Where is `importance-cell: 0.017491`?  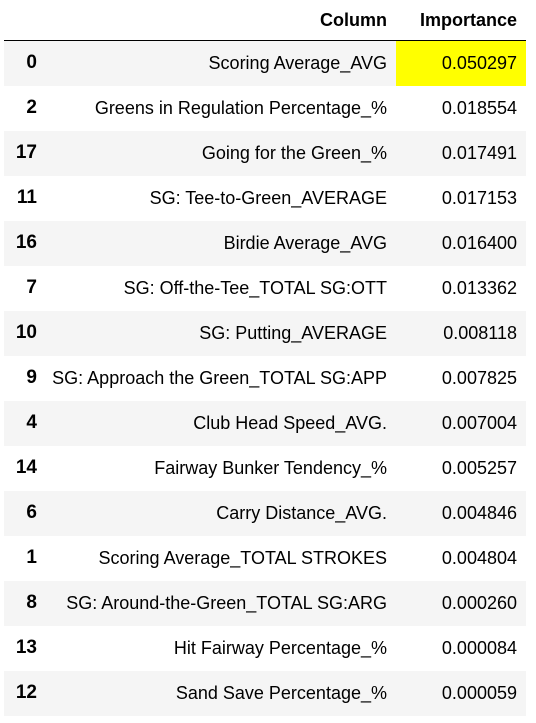
importance-cell: 0.017491 is located at coordinates (479, 152).